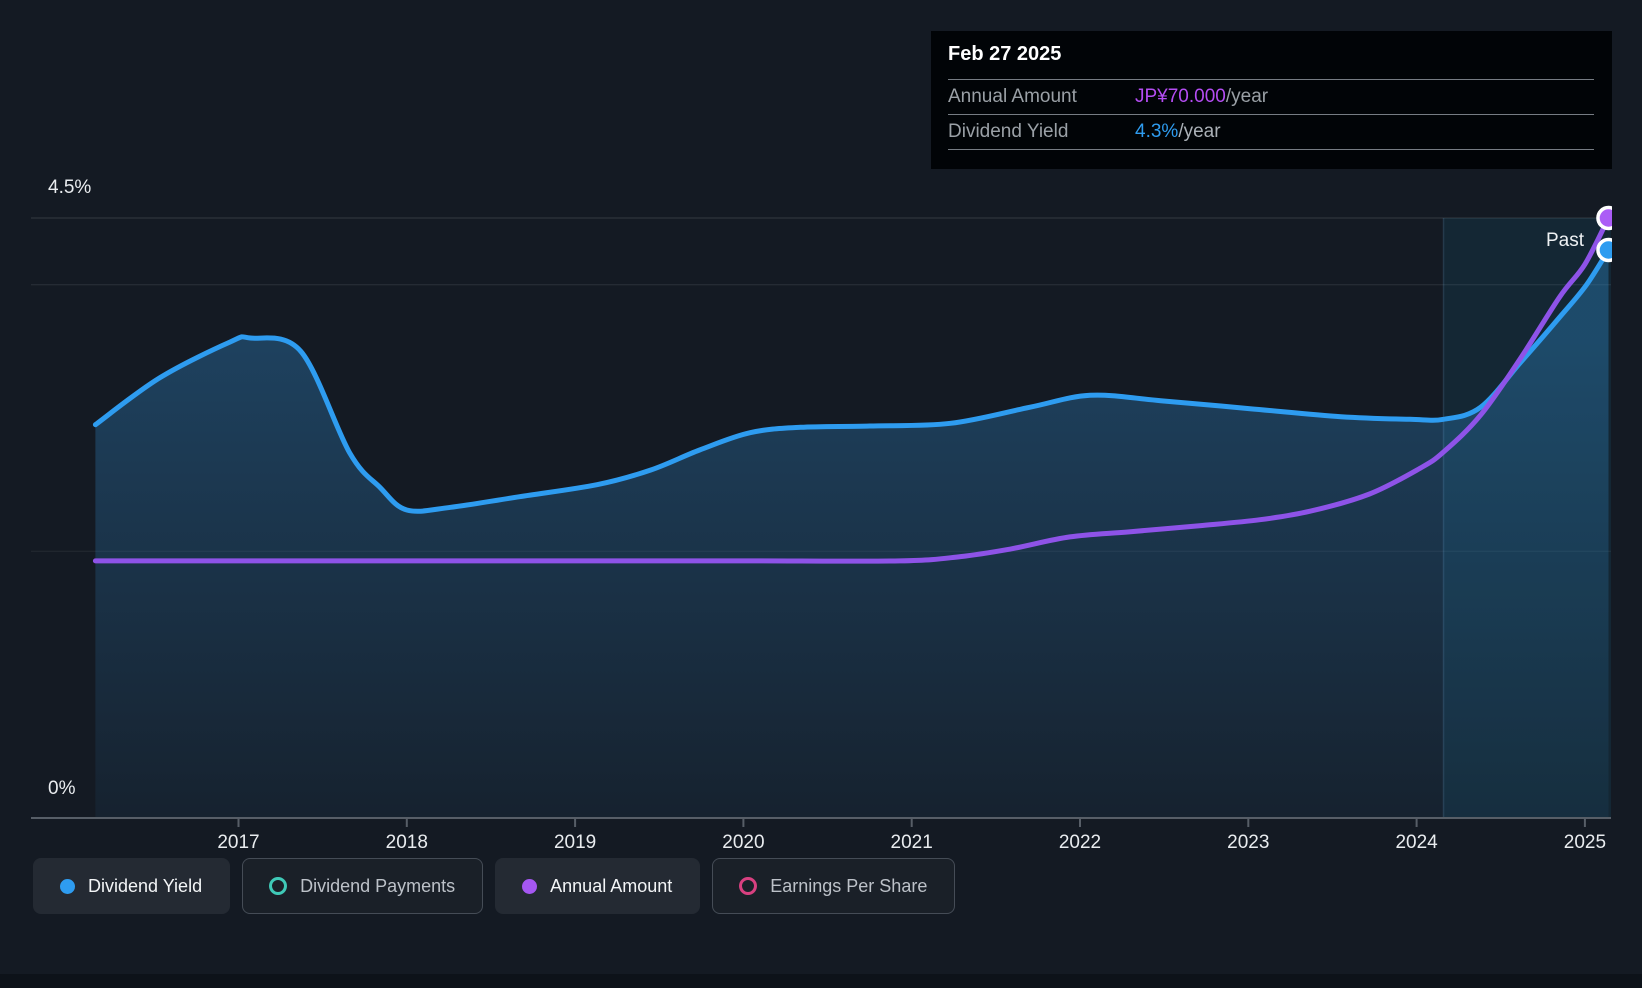 The image size is (1642, 988). I want to click on tooltip-row-value: 4.3%, so click(1157, 131).